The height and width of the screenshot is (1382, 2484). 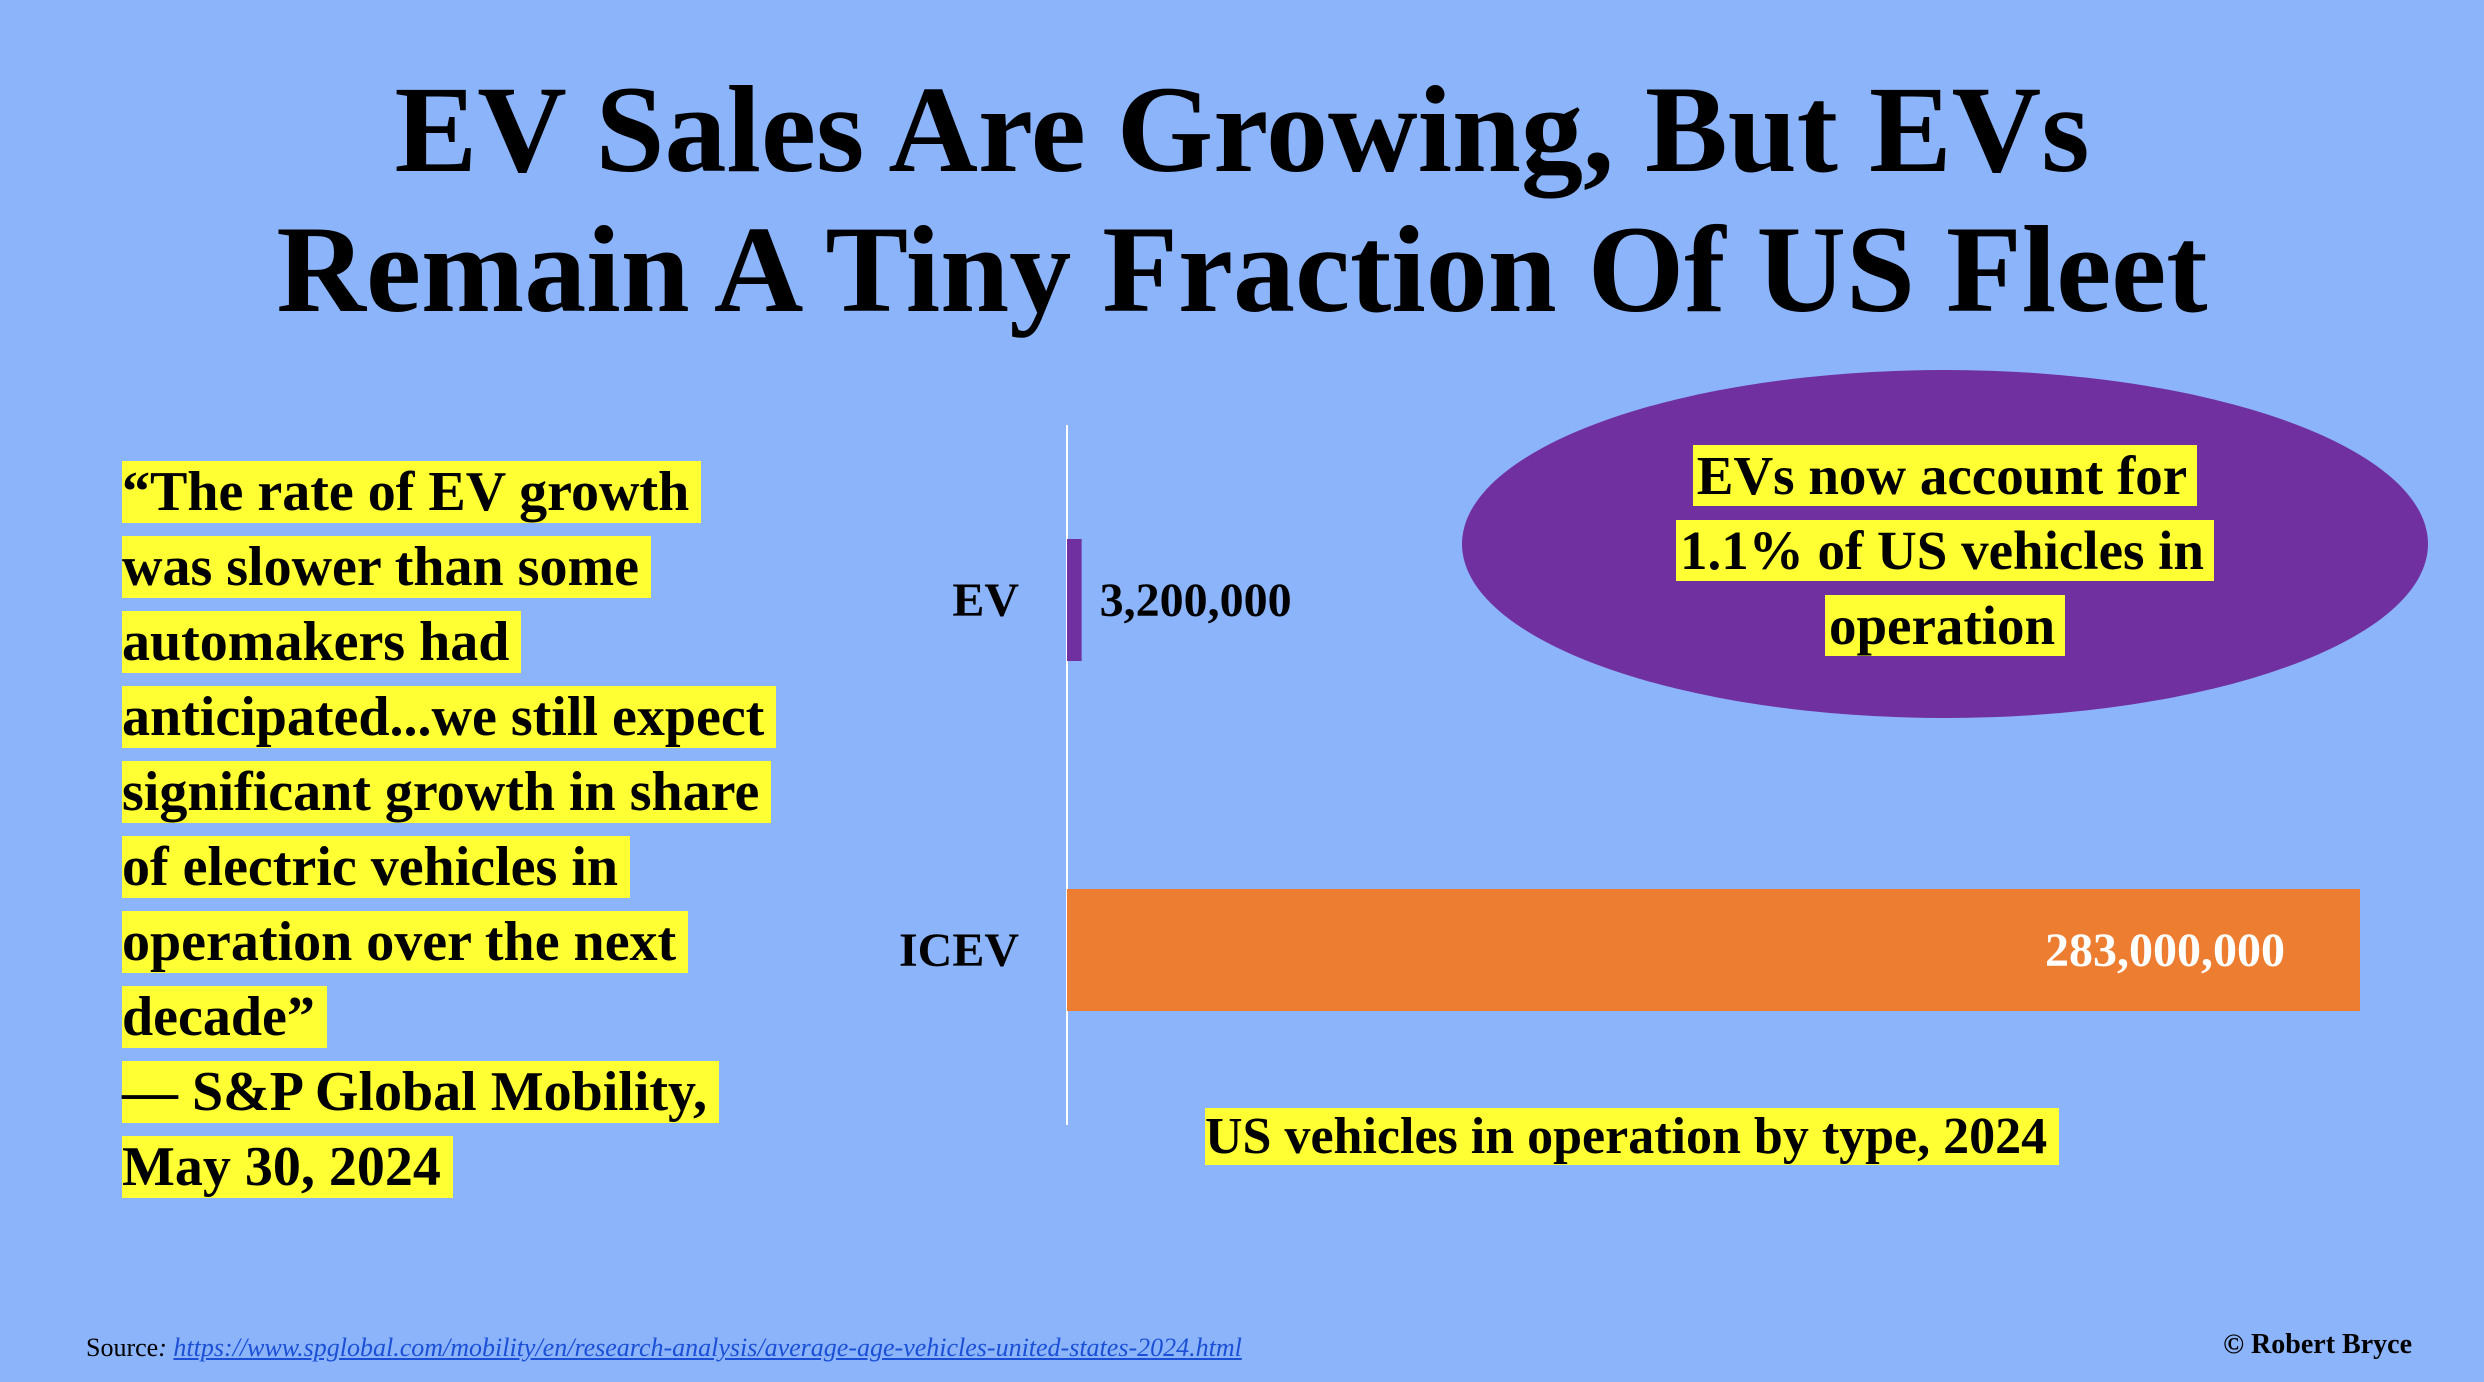 I want to click on chart-title: US vehicles in operation by type, 2024, so click(x=1632, y=1137).